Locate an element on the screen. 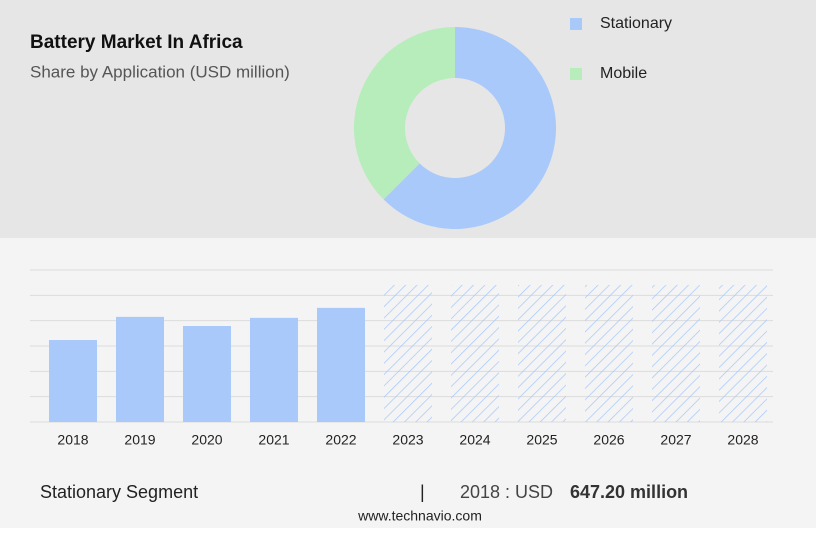  x-tick-label: 2025 is located at coordinates (541, 440).